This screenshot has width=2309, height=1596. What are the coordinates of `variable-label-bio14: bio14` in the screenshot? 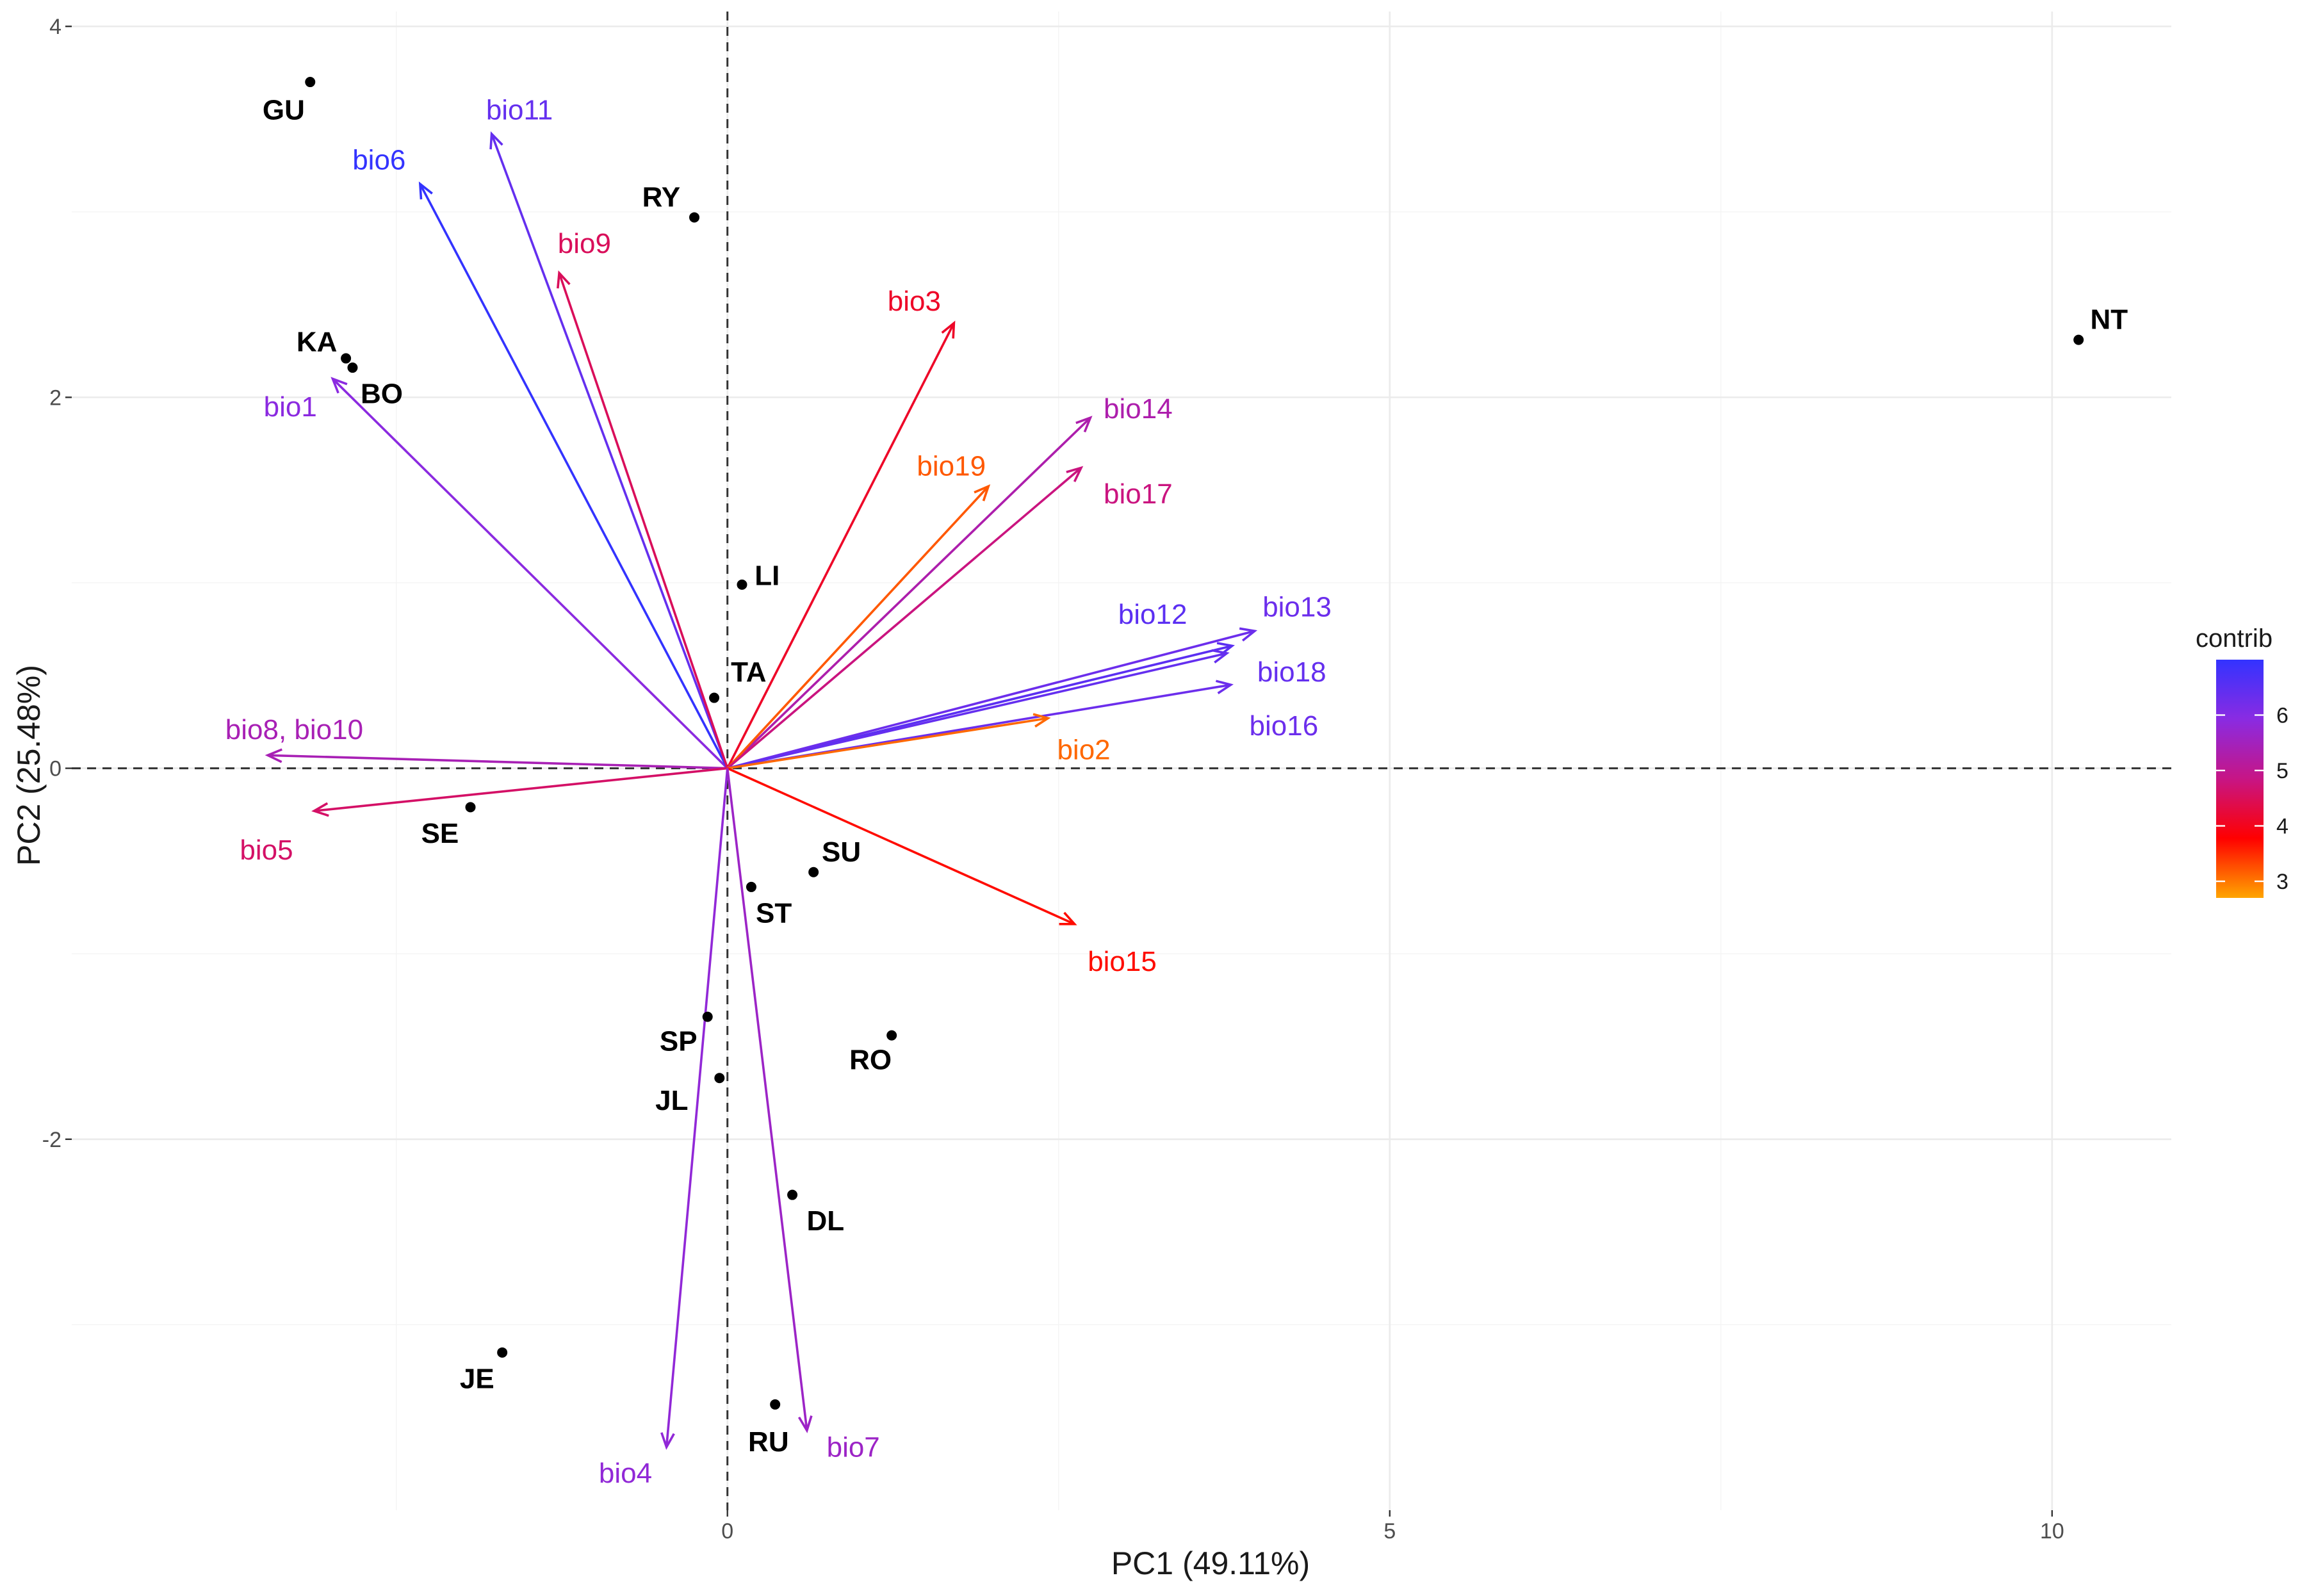 It's located at (1139, 409).